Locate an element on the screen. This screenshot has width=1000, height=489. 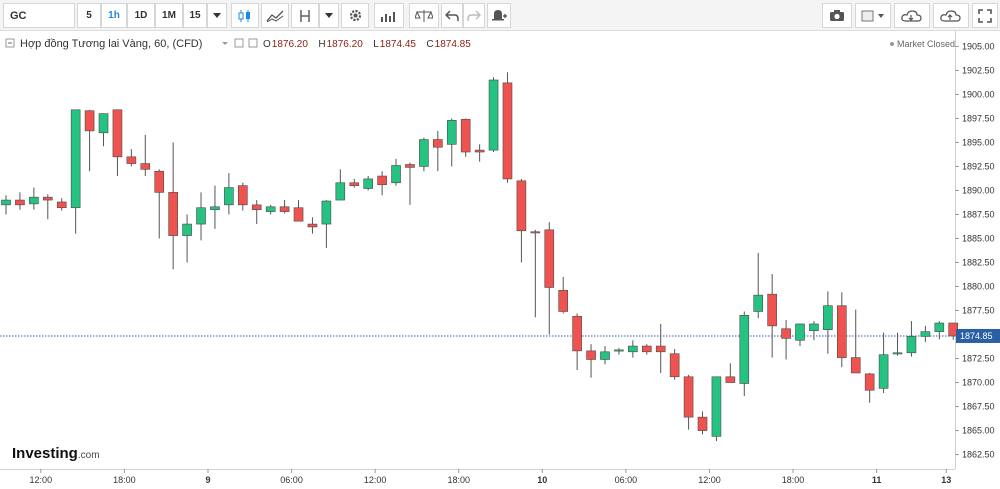
color-theme-button is located at coordinates (873, 15).